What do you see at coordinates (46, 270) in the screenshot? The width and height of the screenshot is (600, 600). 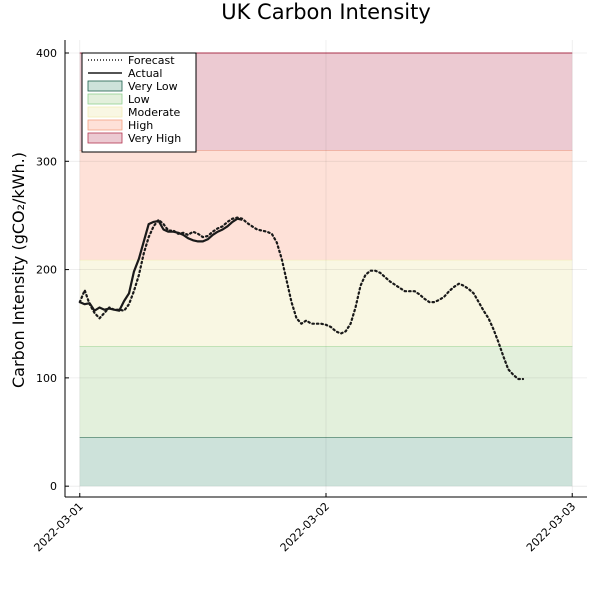 I see `y-tick-label: 200` at bounding box center [46, 270].